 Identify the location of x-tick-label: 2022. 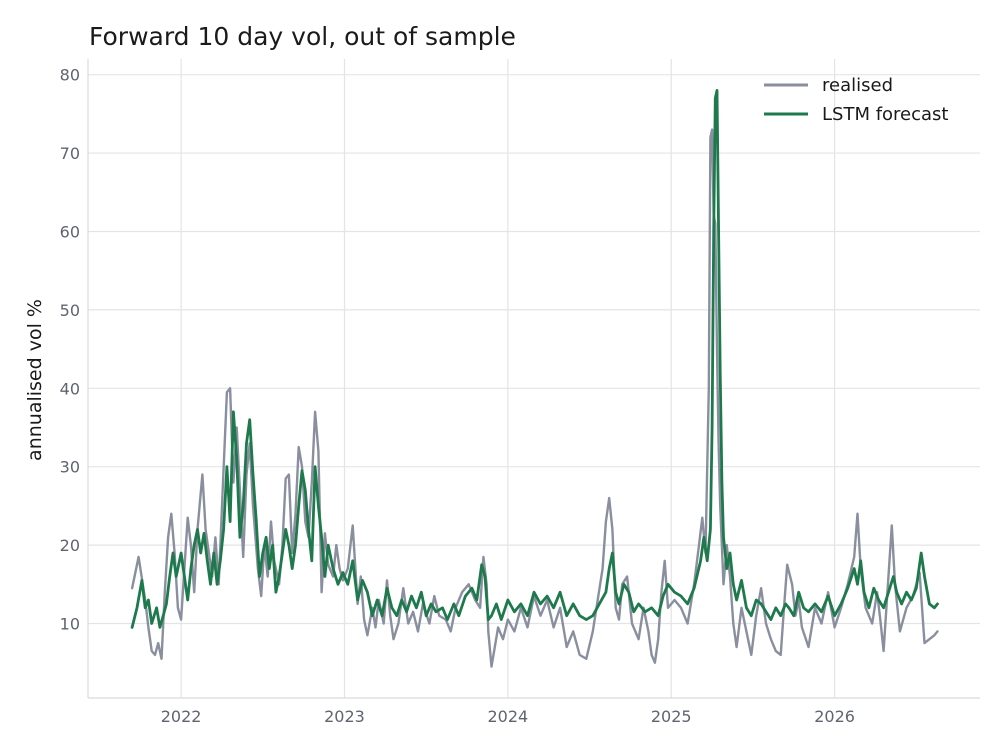
(181, 716).